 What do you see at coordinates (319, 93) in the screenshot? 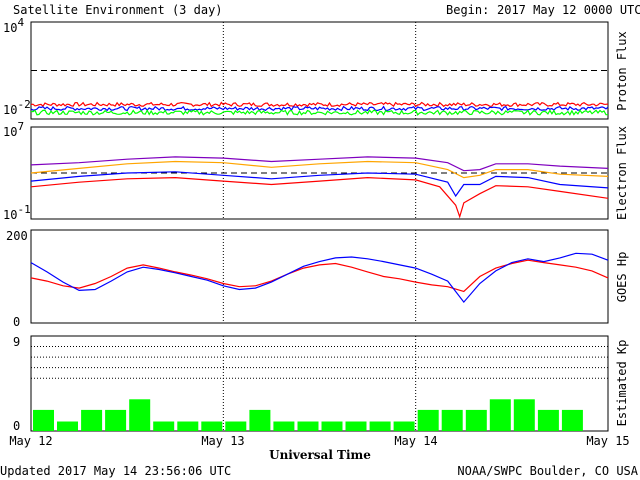
I see `proton-flux-plot` at bounding box center [319, 93].